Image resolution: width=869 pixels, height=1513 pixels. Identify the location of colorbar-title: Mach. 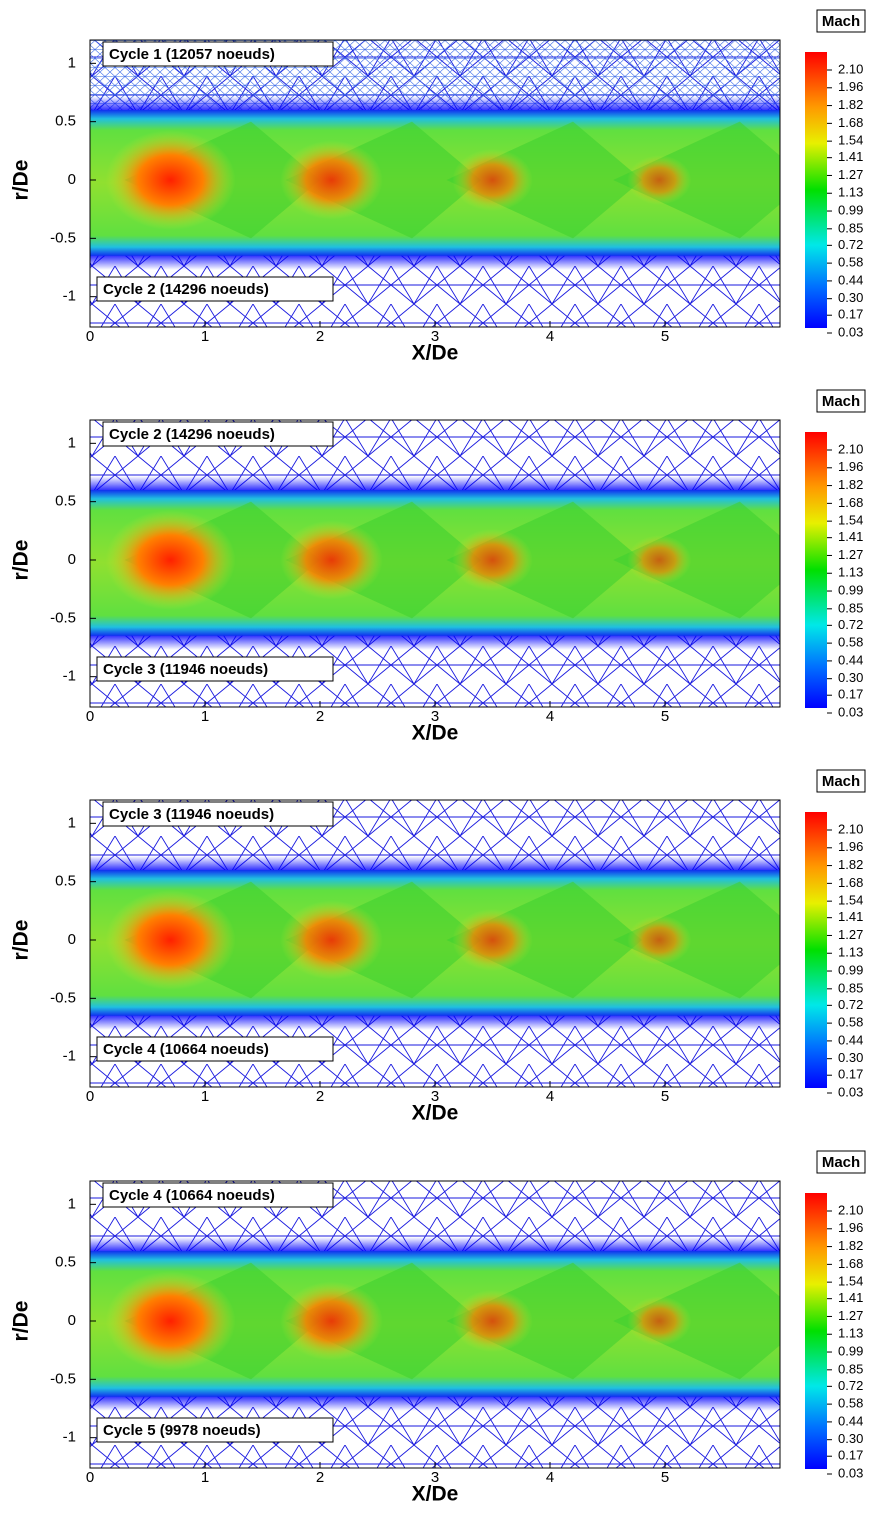
(841, 781).